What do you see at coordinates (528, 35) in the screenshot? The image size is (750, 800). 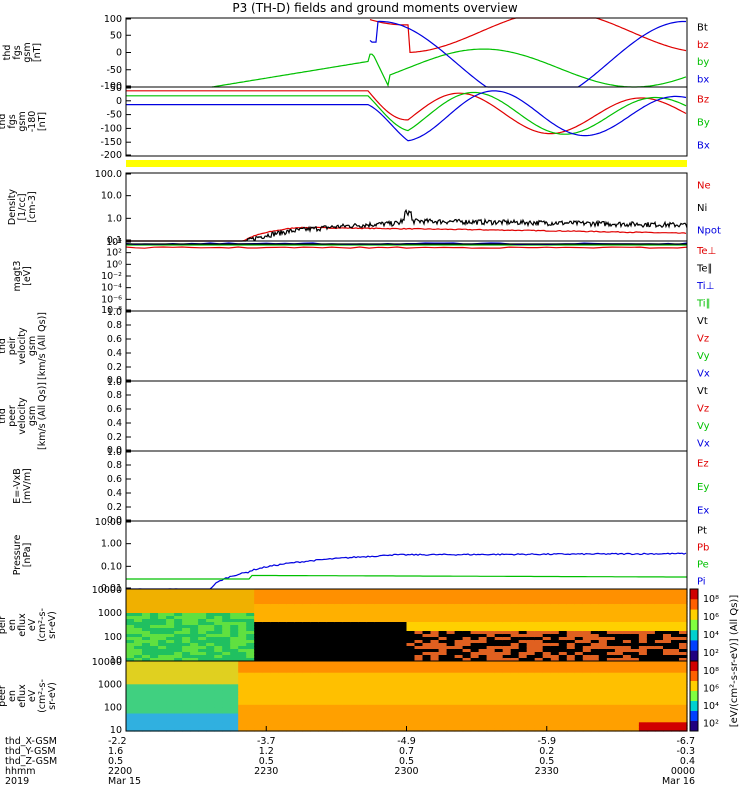 I see `bz-line` at bounding box center [528, 35].